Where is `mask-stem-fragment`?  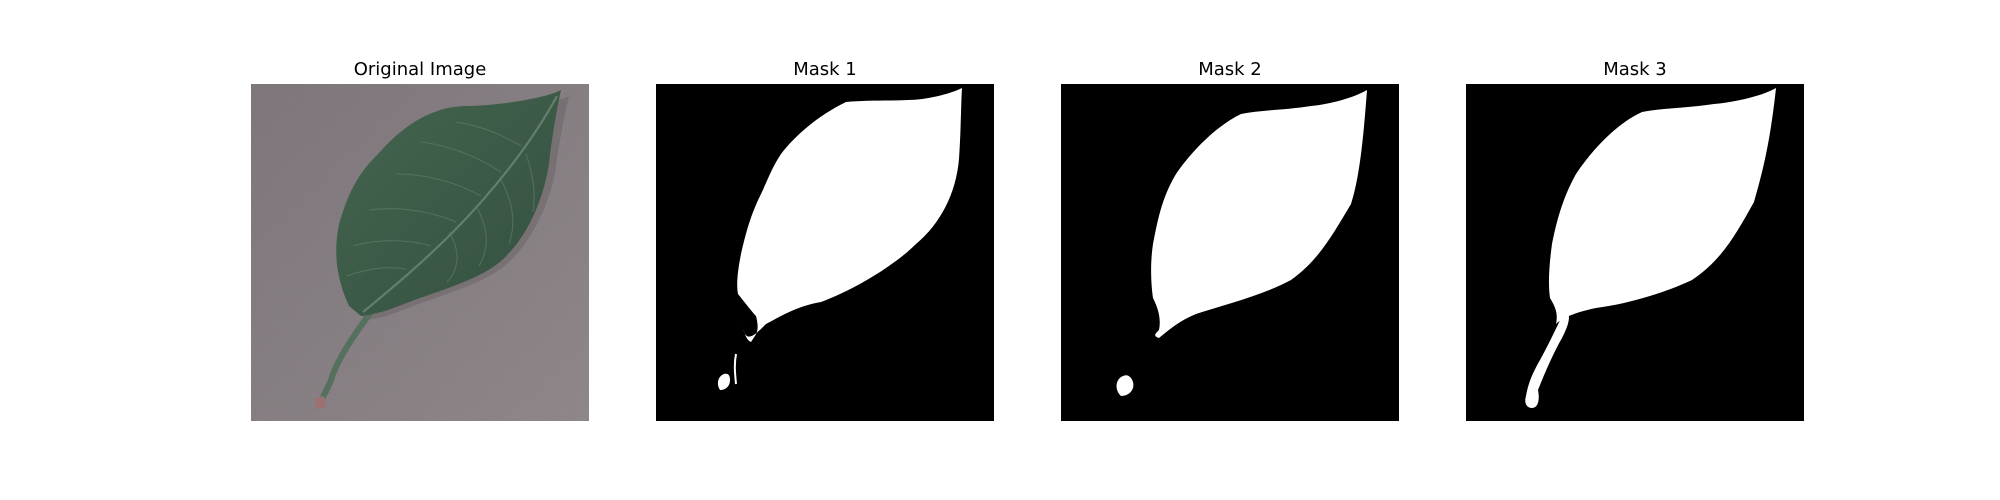
mask-stem-fragment is located at coordinates (735, 369).